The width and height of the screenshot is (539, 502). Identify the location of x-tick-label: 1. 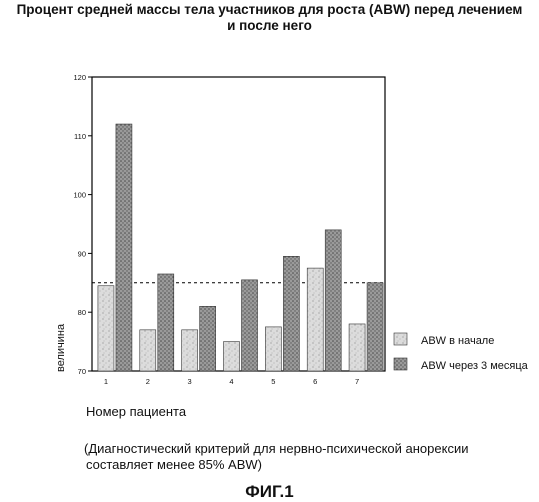
(106, 381).